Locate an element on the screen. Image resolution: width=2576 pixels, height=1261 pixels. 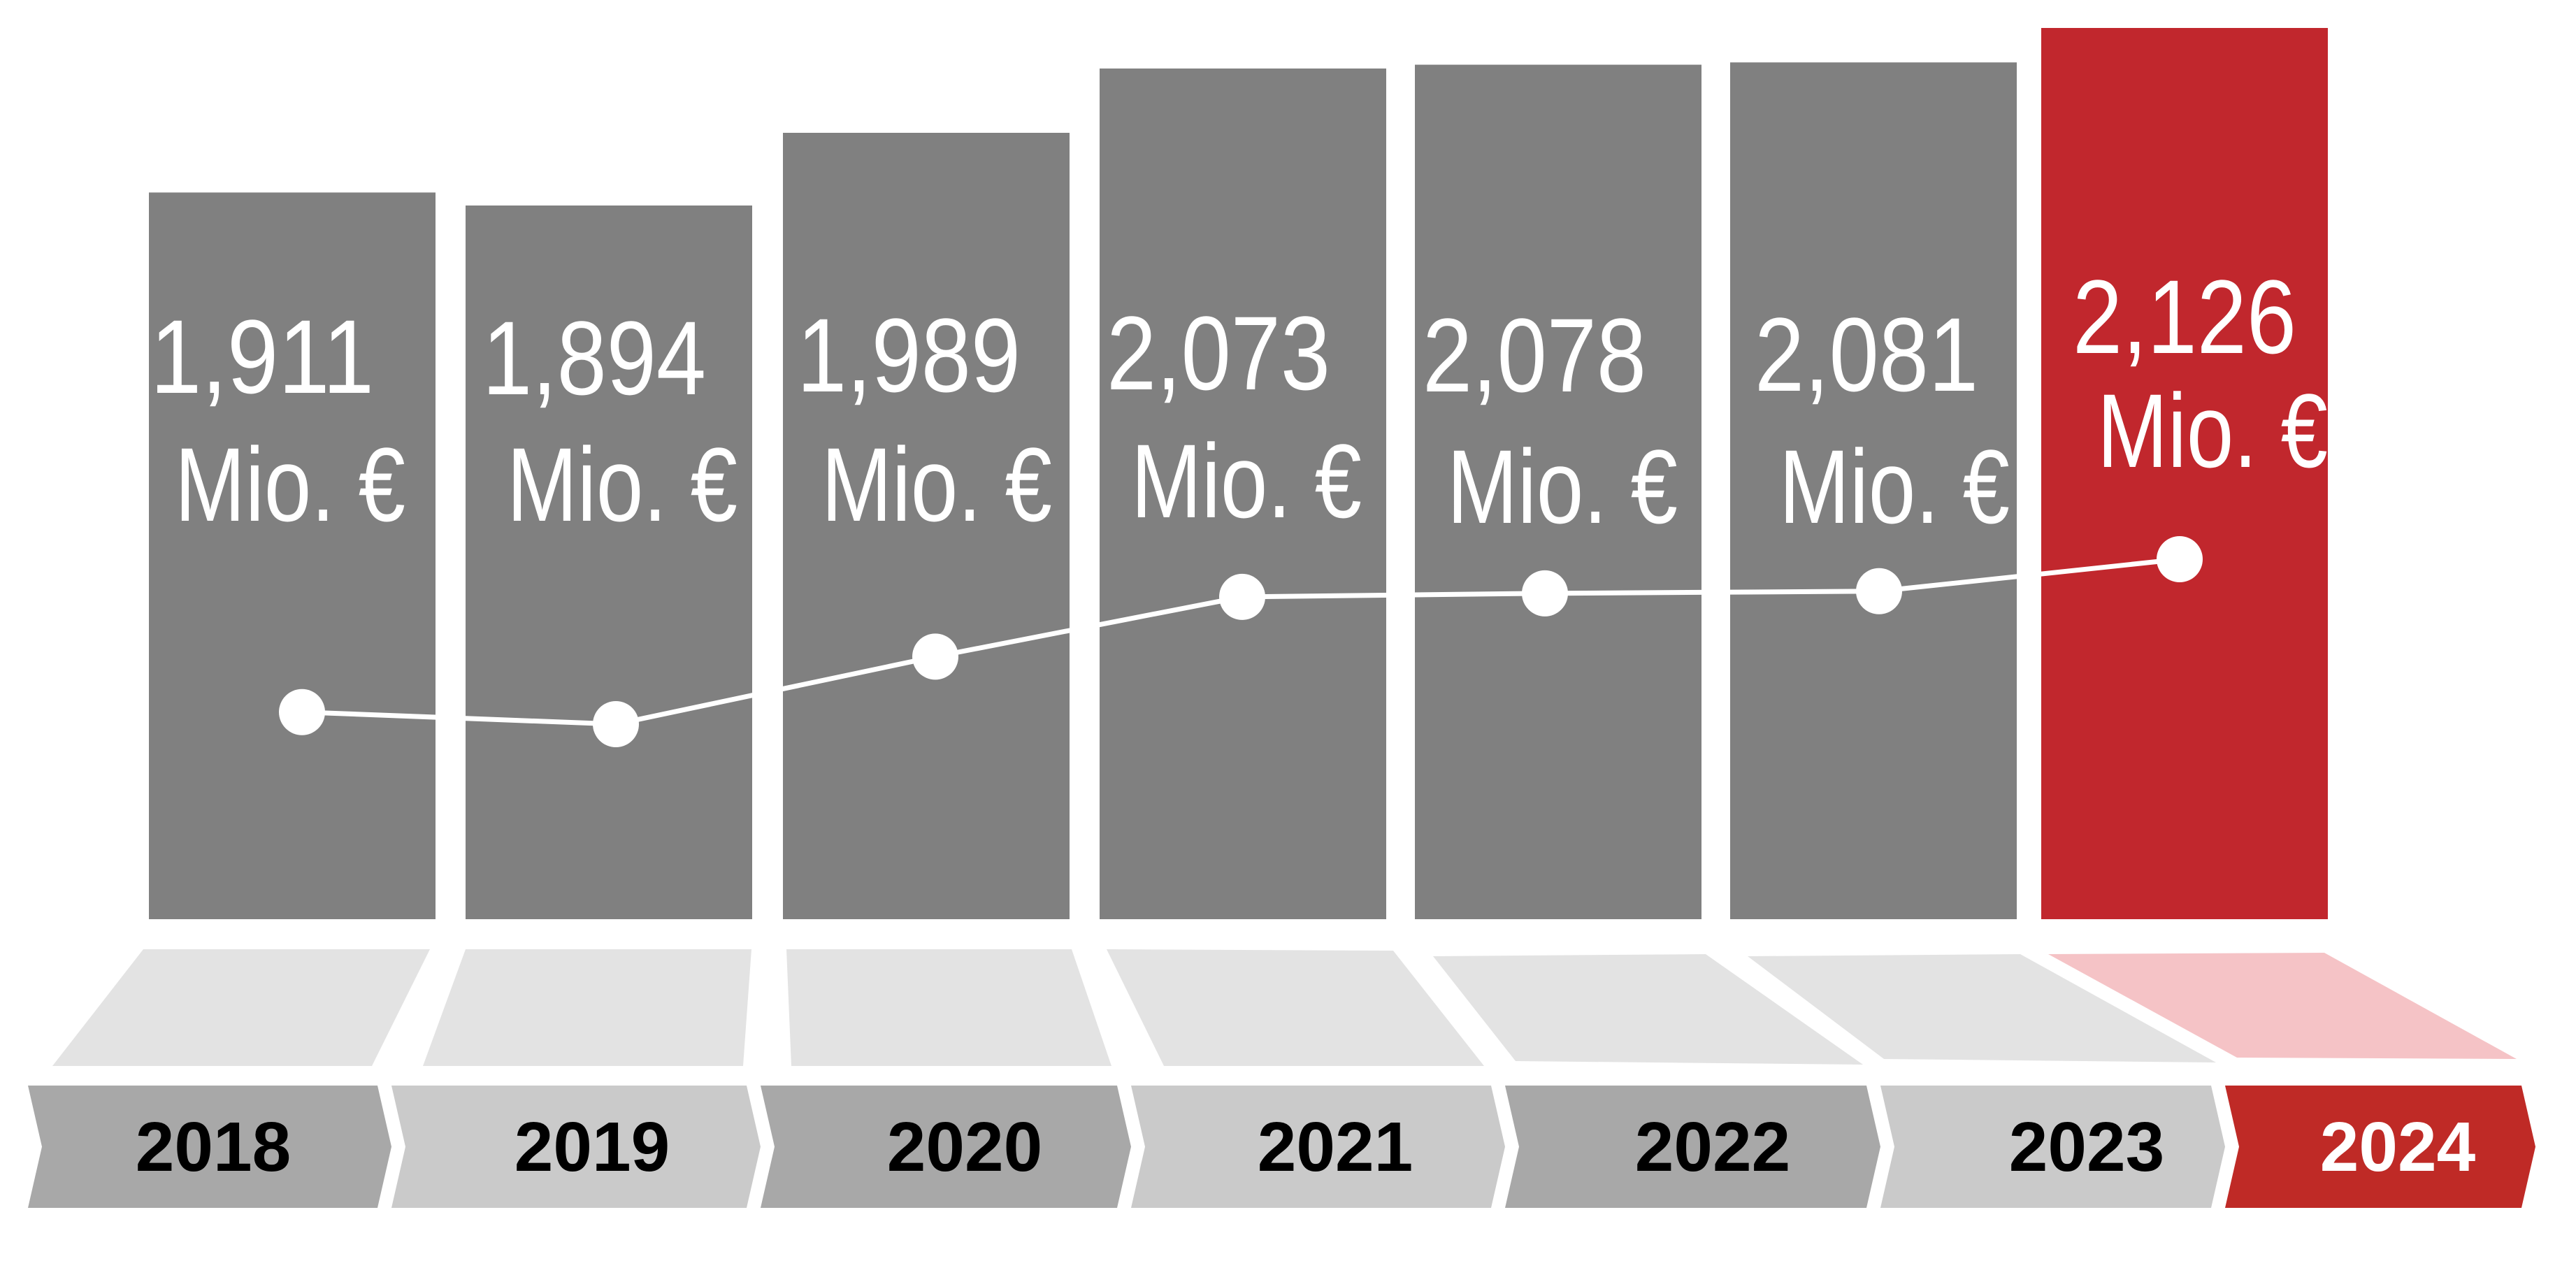
bar-2021 is located at coordinates (1243, 494).